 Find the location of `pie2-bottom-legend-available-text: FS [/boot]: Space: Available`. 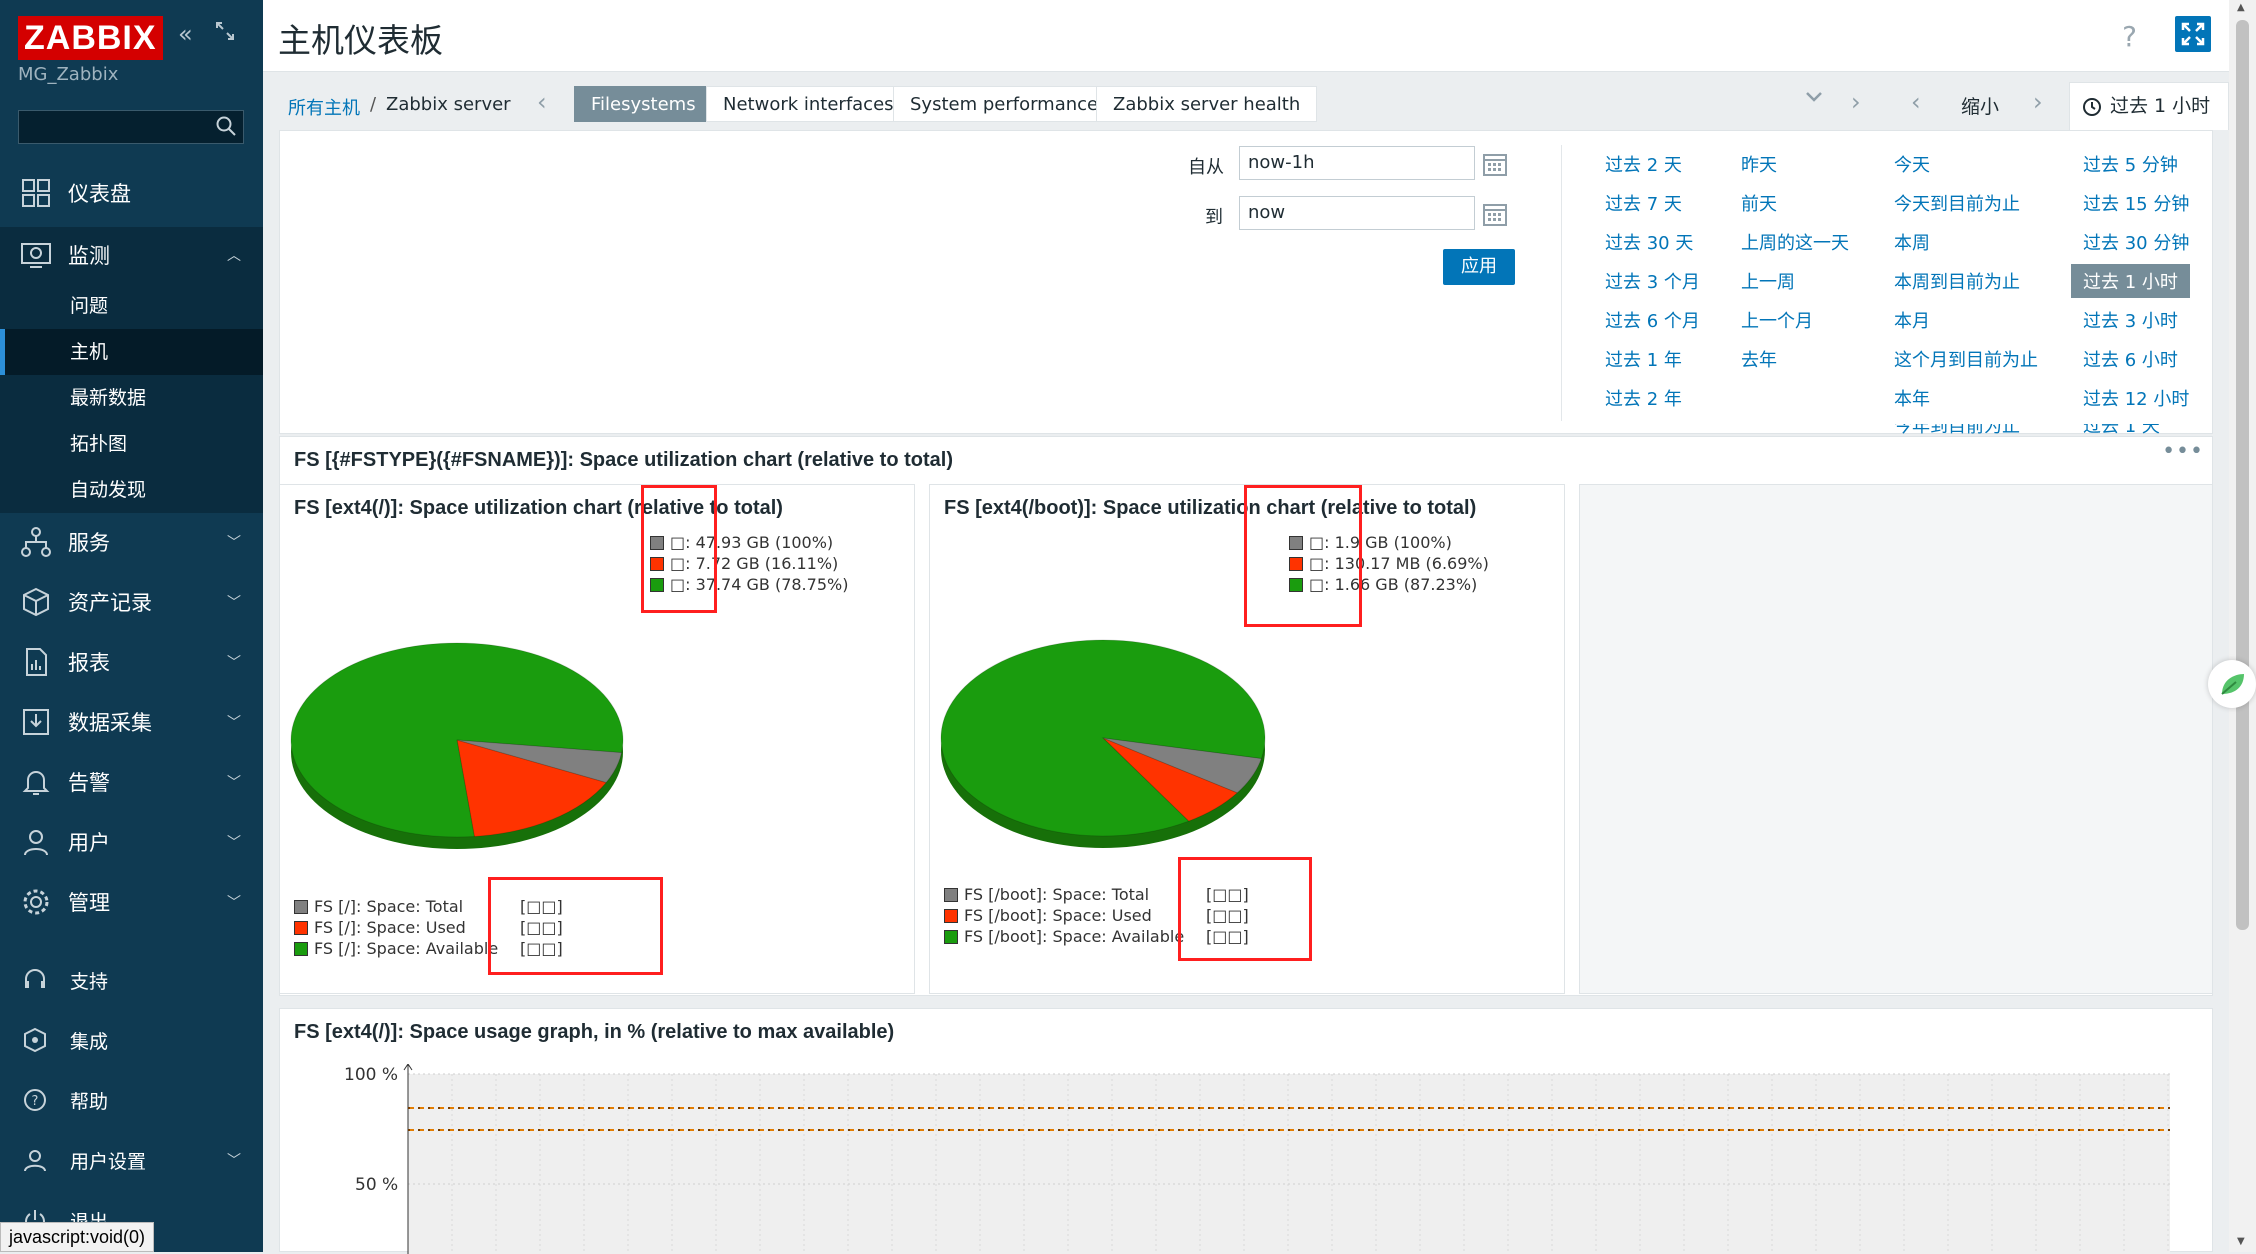

pie2-bottom-legend-available-text: FS [/boot]: Space: Available is located at coordinates (1074, 936).